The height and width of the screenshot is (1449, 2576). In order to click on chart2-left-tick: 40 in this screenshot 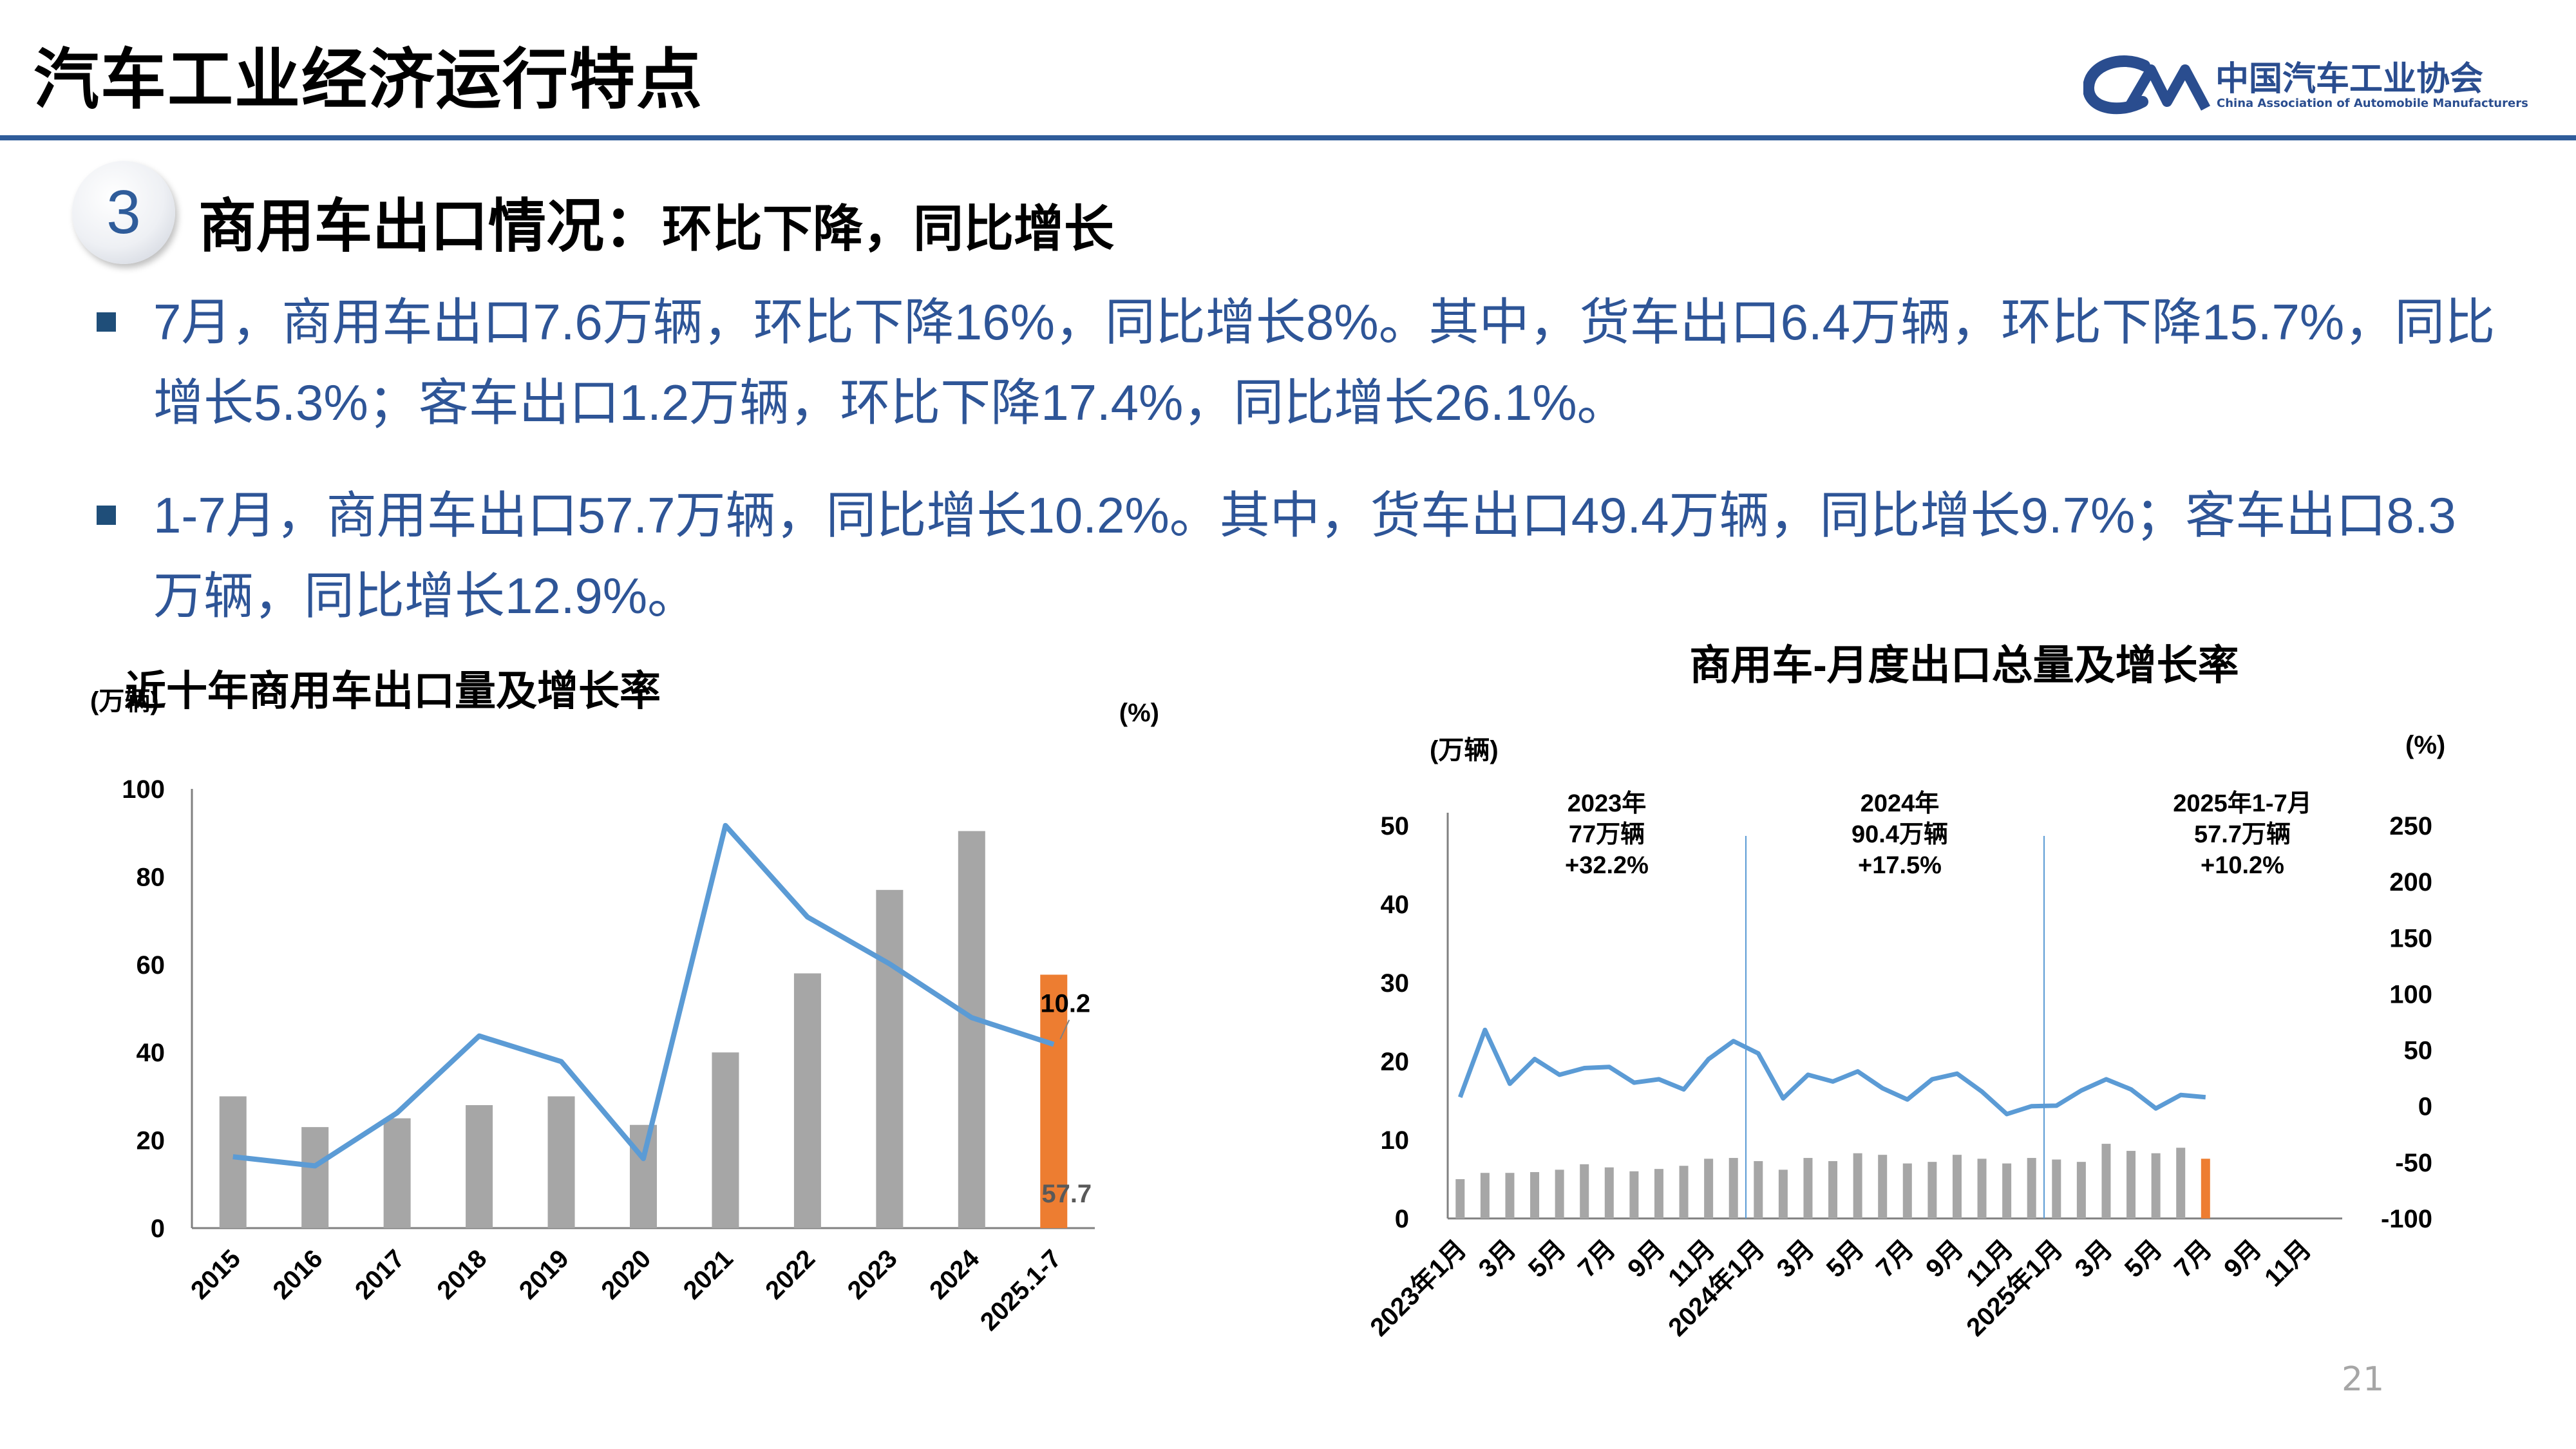, I will do `click(1395, 905)`.